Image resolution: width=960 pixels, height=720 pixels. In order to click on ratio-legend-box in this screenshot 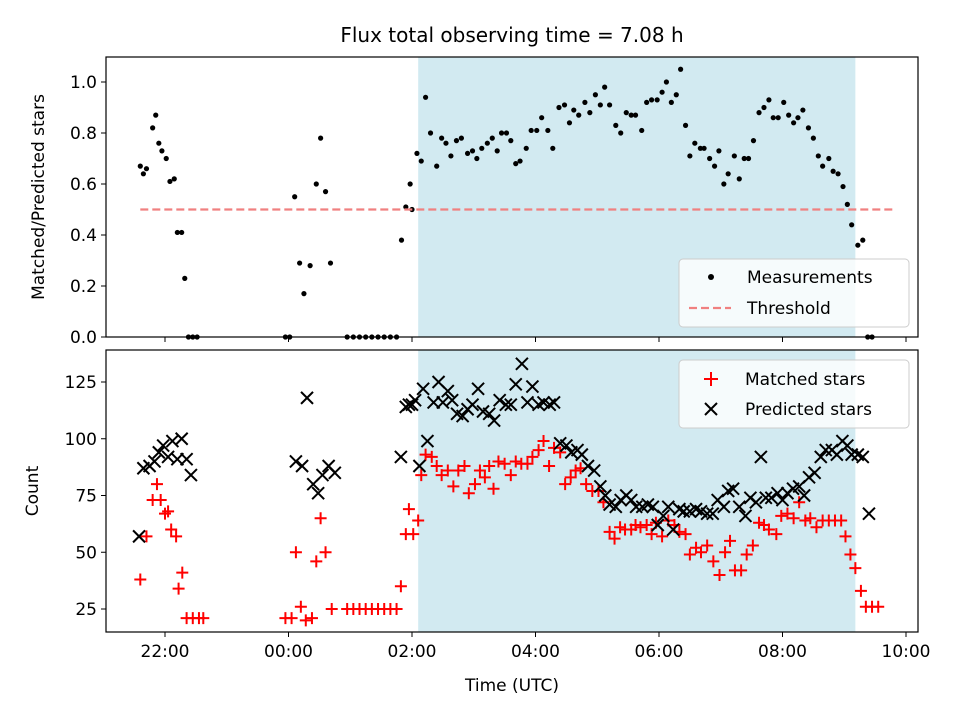, I will do `click(794, 293)`.